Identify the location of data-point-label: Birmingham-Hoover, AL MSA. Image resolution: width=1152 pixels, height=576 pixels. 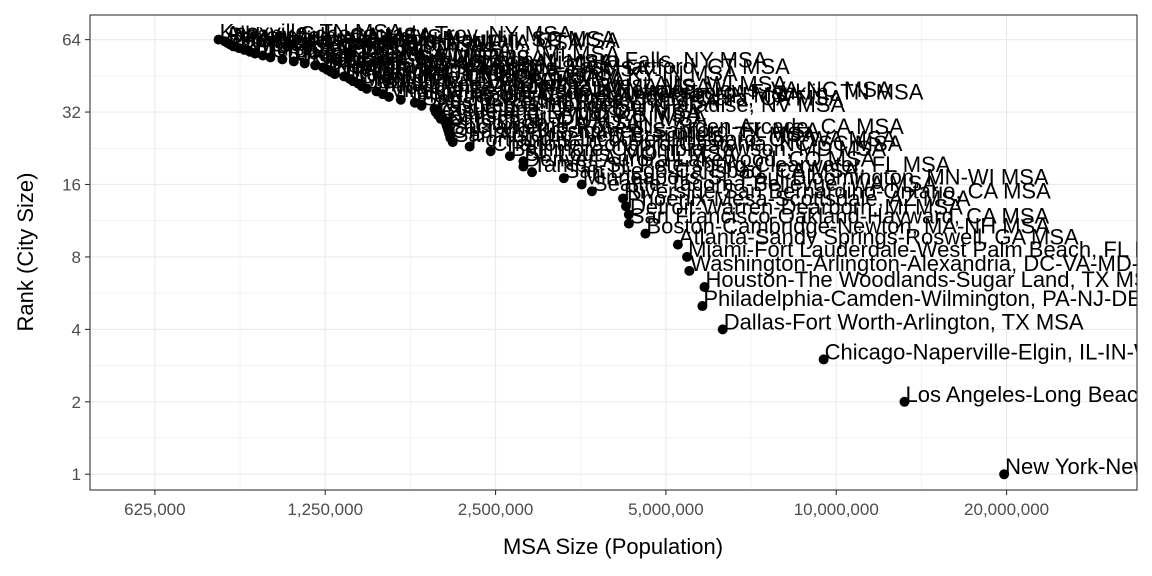
(471, 62).